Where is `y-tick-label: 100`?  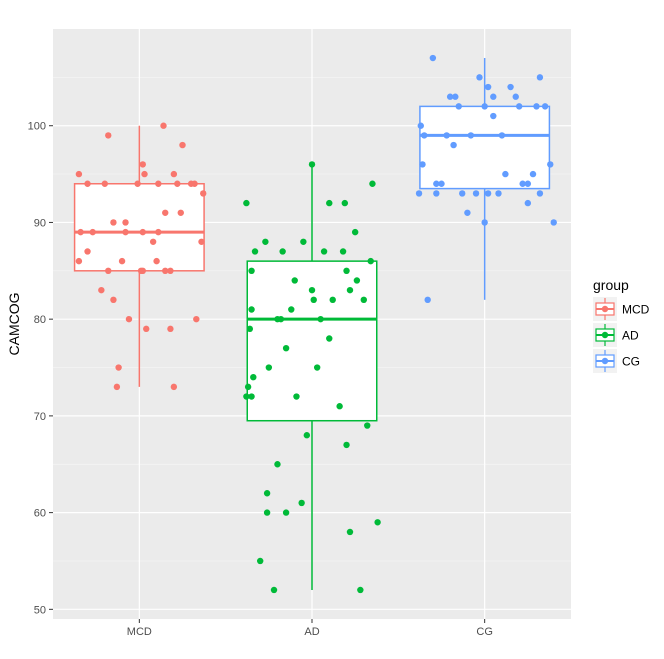
y-tick-label: 100 is located at coordinates (37, 127).